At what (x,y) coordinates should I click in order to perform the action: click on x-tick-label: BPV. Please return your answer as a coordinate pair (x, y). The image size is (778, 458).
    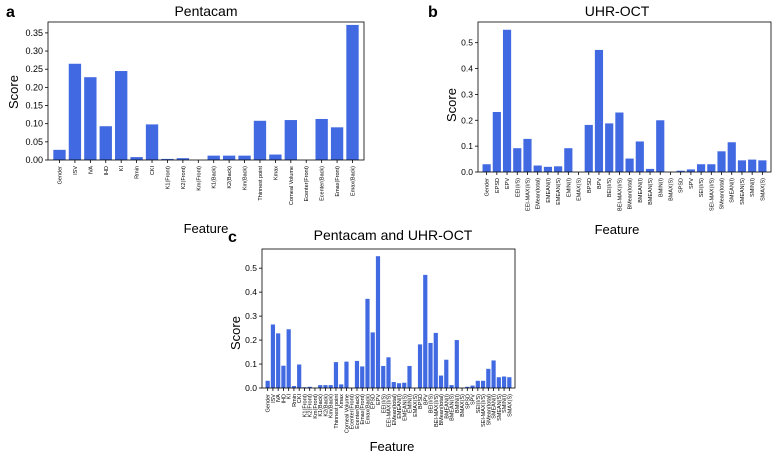
    Looking at the image, I should click on (426, 399).